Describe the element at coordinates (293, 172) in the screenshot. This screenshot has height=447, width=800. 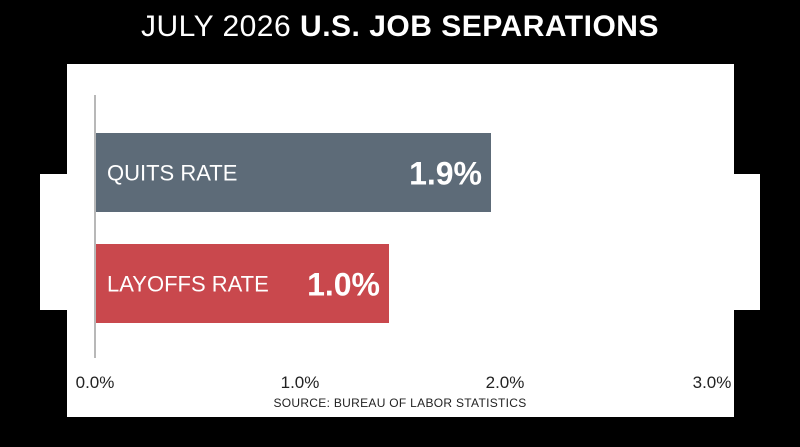
I see `bar-quits-rate` at that location.